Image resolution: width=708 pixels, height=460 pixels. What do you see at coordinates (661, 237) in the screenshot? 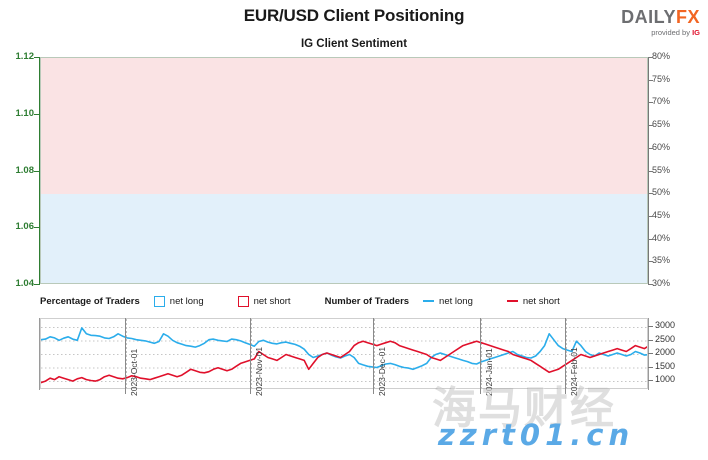
I see `main-ytick-right: 40%` at bounding box center [661, 237].